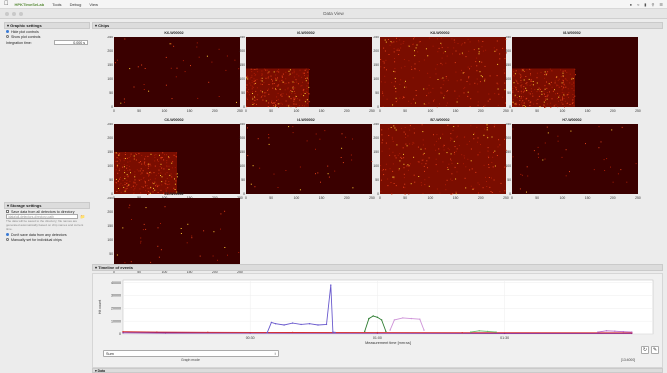 Image resolution: width=667 pixels, height=373 pixels. I want to click on battery-icon: ▮, so click(645, 4).